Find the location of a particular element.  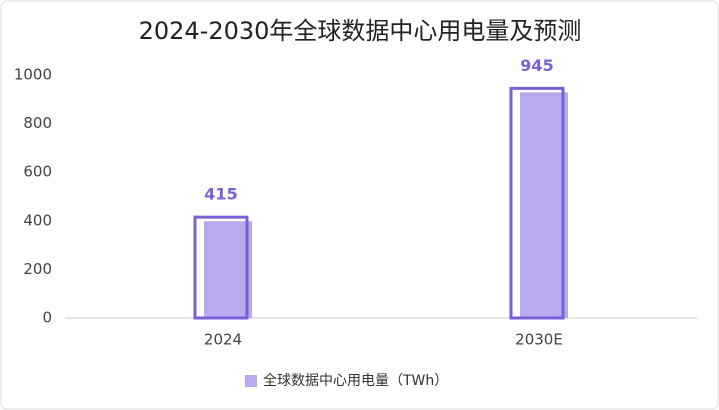

x-tick-label: 2024 is located at coordinates (223, 340).